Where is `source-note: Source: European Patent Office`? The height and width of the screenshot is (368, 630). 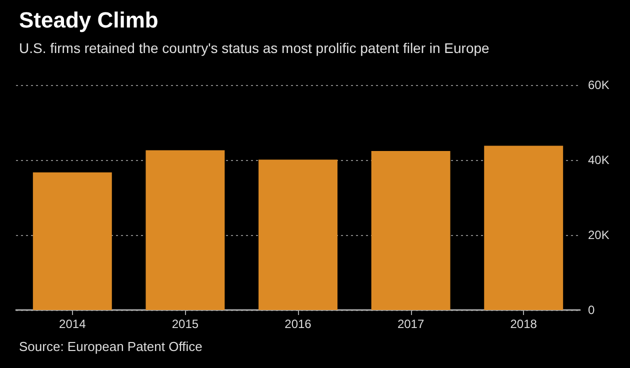
source-note: Source: European Patent Office is located at coordinates (110, 346).